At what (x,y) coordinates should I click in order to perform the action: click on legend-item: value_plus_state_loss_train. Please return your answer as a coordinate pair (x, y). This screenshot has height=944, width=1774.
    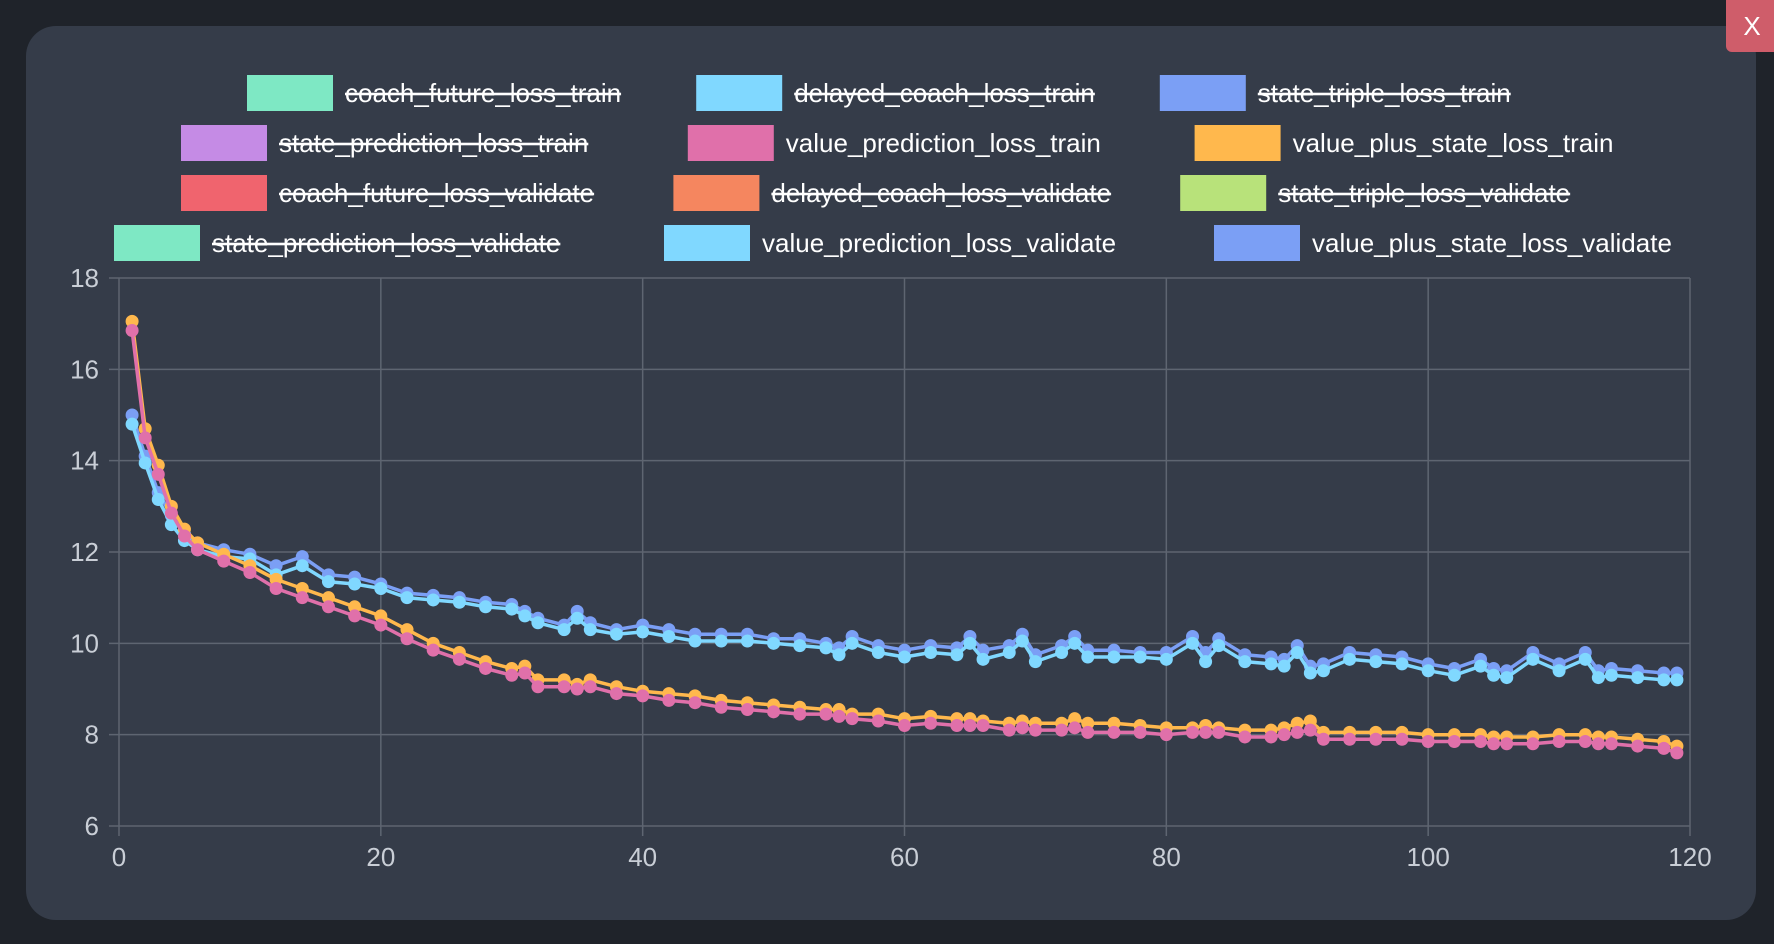
    Looking at the image, I should click on (1404, 143).